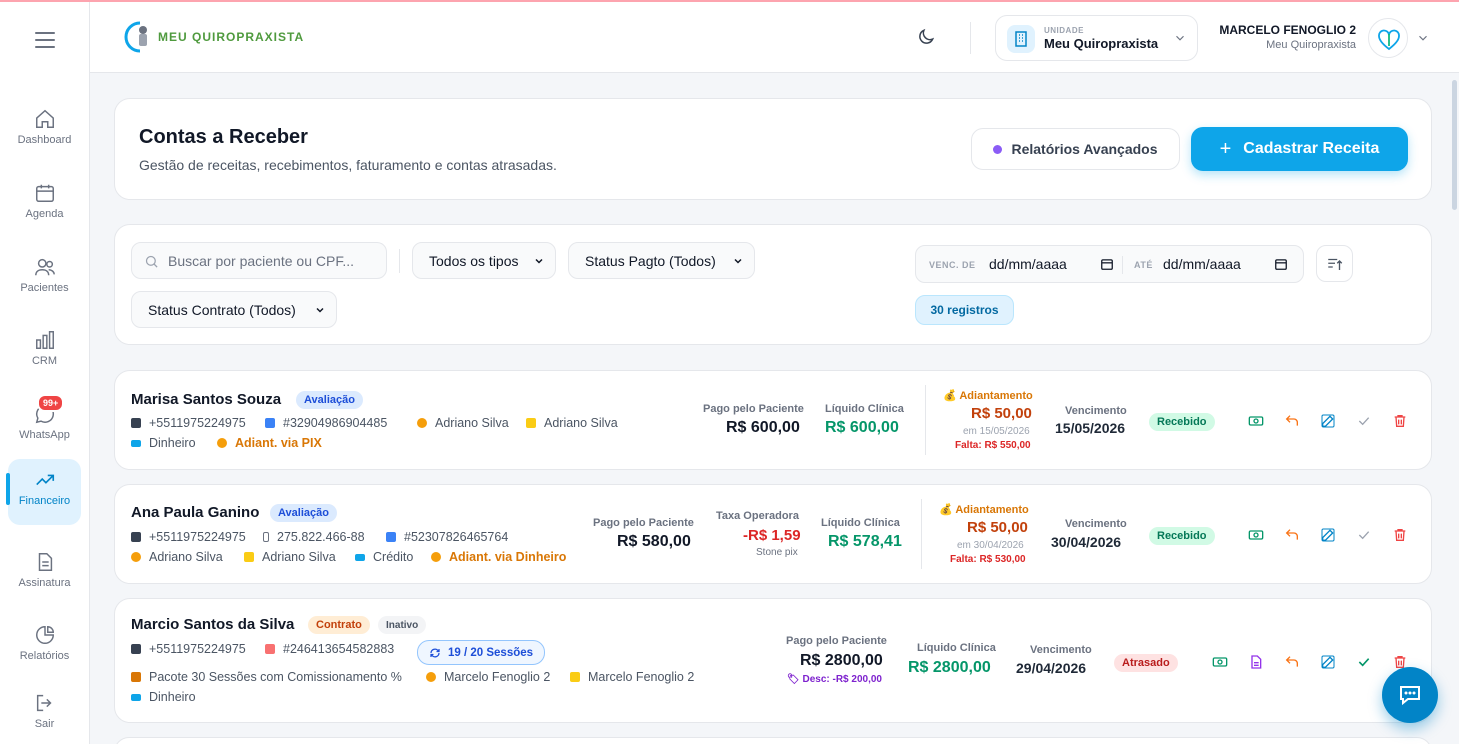 This screenshot has width=1459, height=744. I want to click on patient-name: Marcio Santos da Silva, so click(213, 624).